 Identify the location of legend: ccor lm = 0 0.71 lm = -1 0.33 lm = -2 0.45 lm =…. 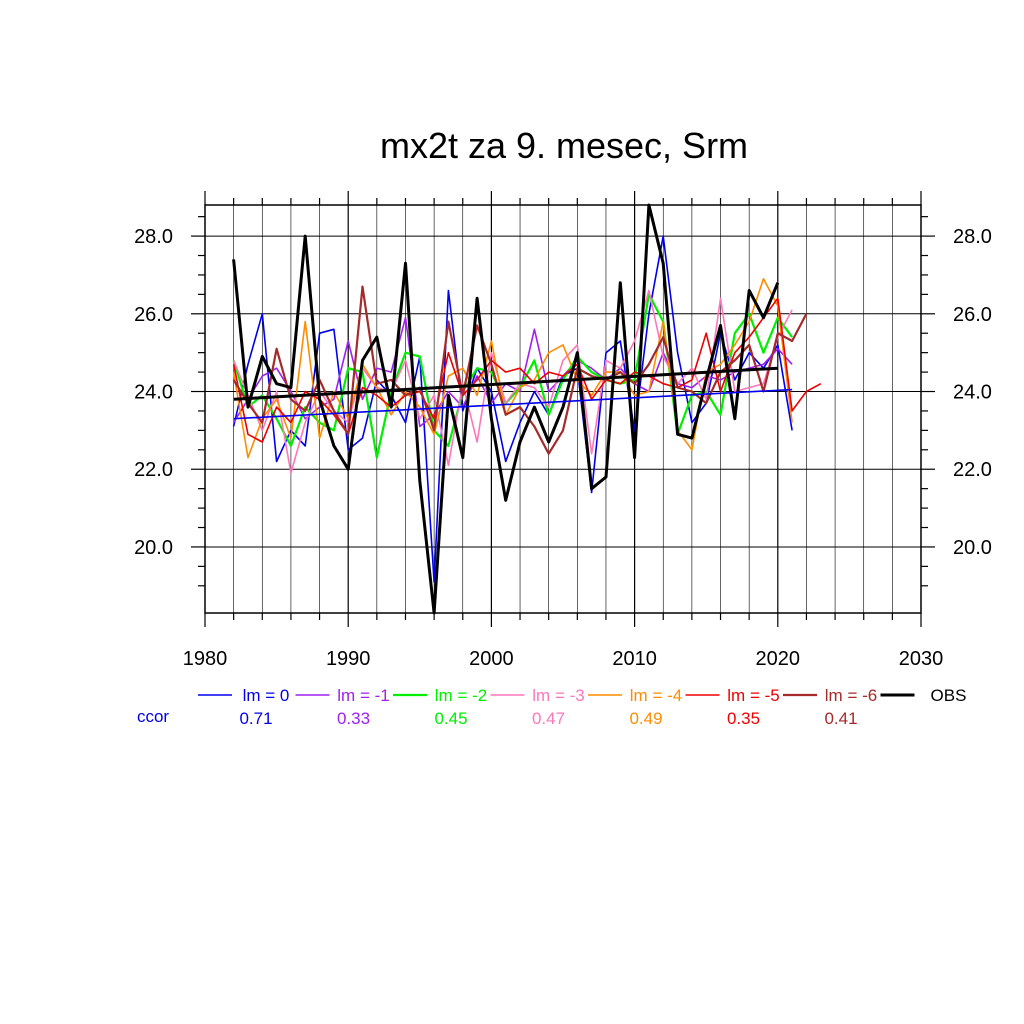
(552, 707).